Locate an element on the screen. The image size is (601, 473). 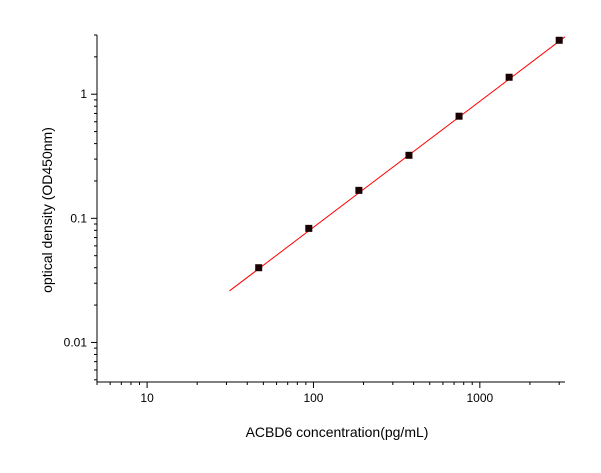
y-tick-label: 0.1 is located at coordinates (78, 218).